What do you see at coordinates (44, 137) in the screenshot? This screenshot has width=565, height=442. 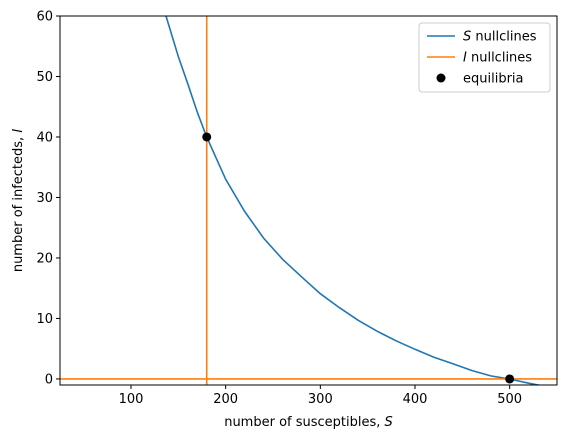 I see `y-tick-label-40: 40` at bounding box center [44, 137].